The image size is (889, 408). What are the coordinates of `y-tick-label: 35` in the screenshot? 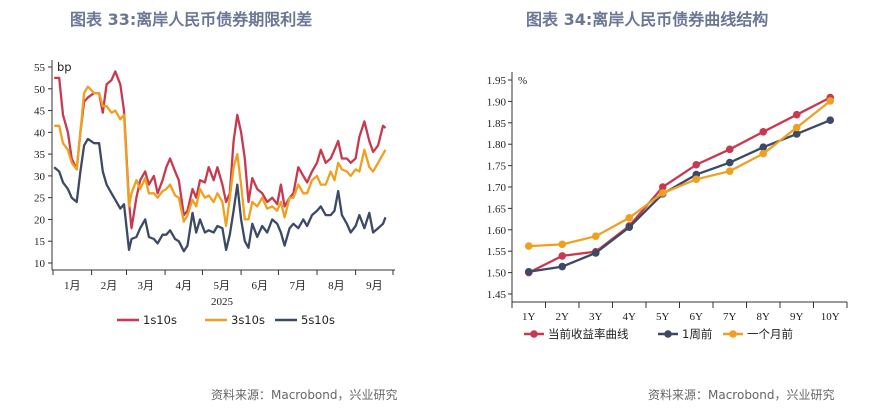 It's located at (40, 155).